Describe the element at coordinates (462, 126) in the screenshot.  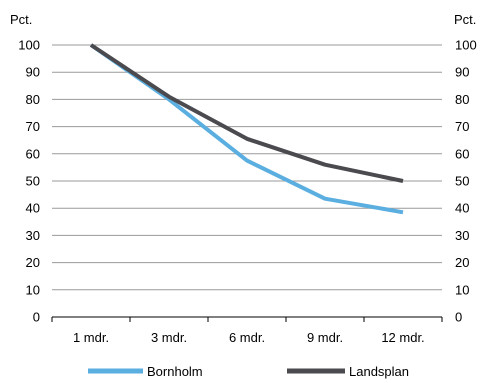
I see `y-tick-label-right: 70` at that location.